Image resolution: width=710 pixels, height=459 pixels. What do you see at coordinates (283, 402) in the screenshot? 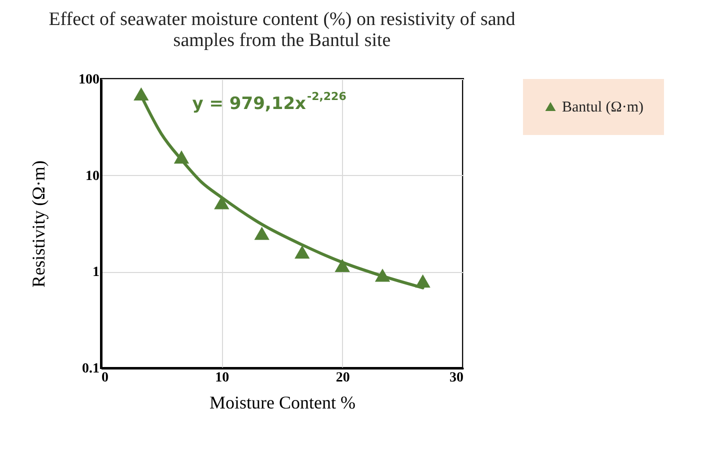
I see `x-axis-title: Moisture Content %` at bounding box center [283, 402].